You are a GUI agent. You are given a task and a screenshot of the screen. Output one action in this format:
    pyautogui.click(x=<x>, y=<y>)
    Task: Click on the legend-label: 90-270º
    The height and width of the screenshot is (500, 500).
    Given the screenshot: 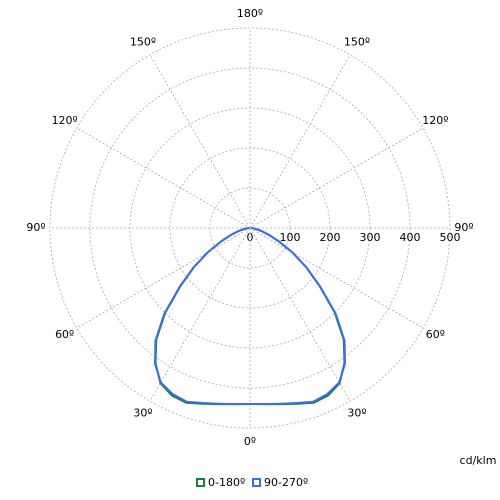 What is the action you would take?
    pyautogui.click(x=286, y=482)
    